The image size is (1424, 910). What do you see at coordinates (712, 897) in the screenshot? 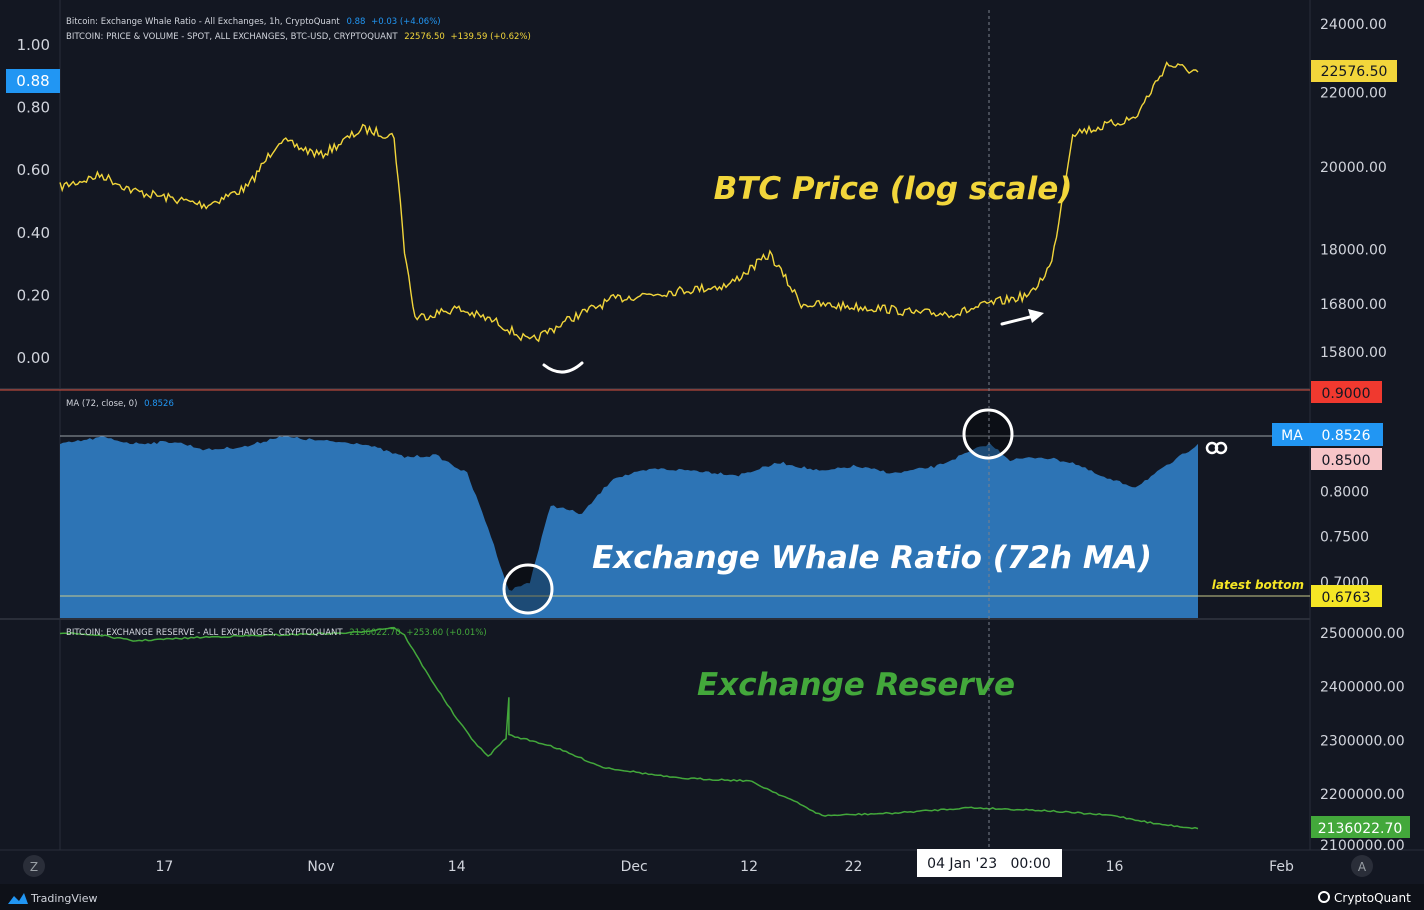
I see `footer-bar` at bounding box center [712, 897].